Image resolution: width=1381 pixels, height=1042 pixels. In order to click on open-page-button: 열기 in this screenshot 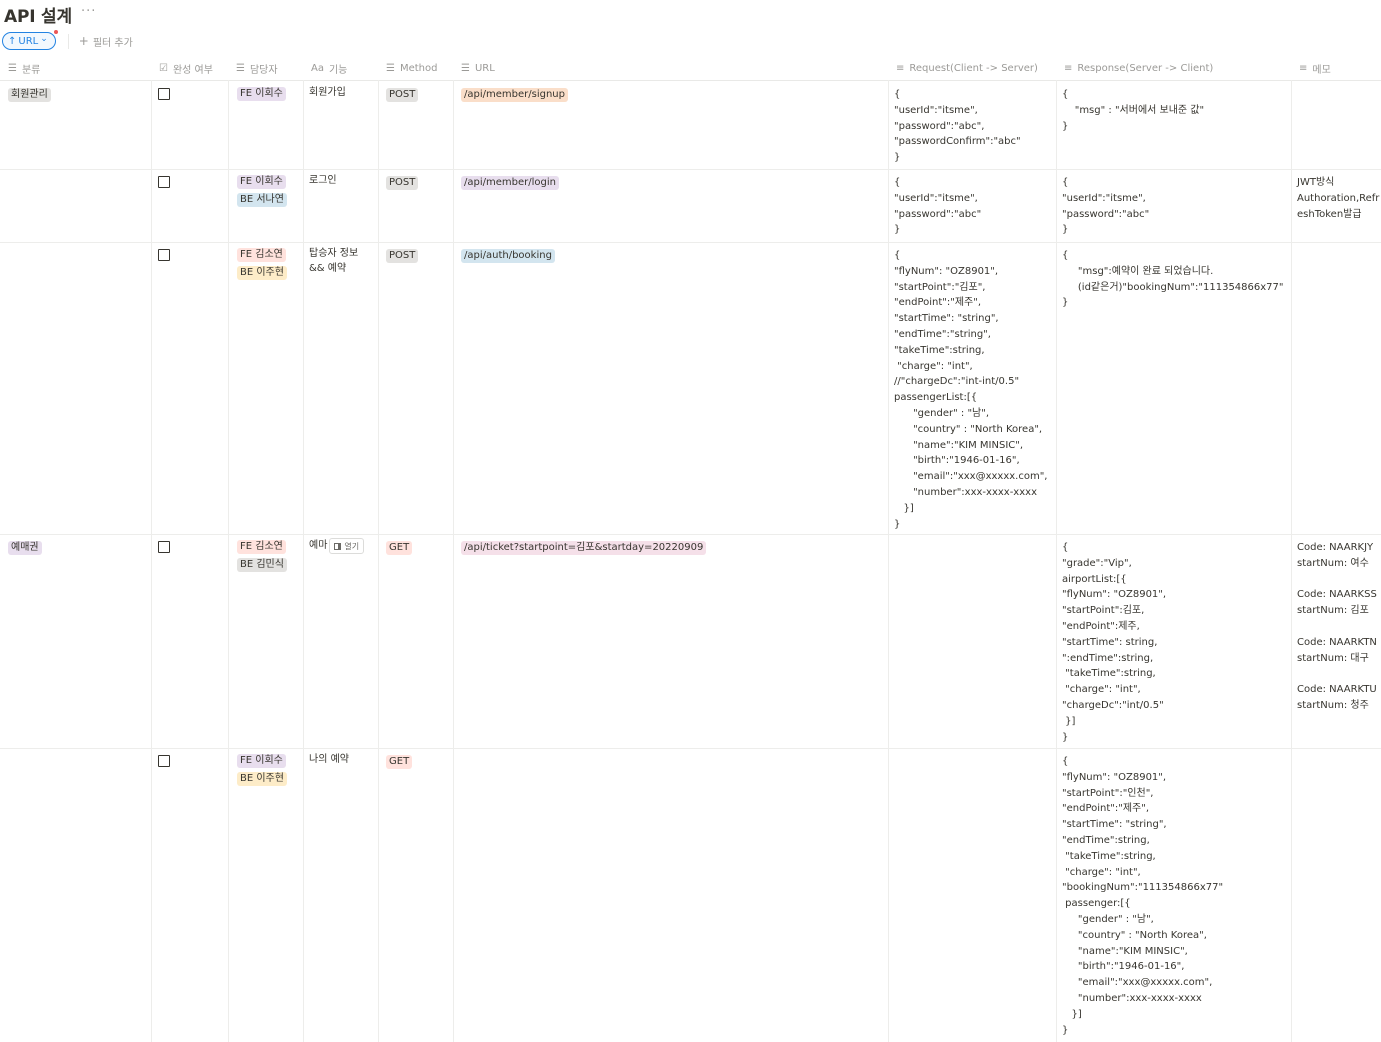, I will do `click(347, 546)`.